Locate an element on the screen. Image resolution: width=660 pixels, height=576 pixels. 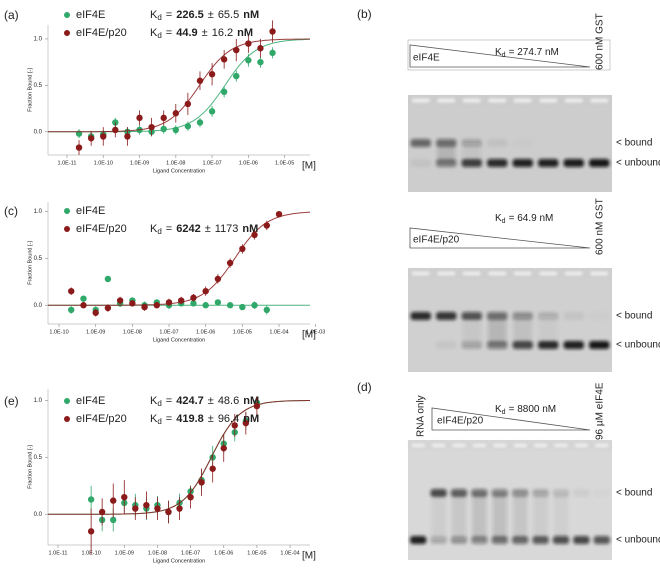
kd-error: 16.2 is located at coordinates (222, 33).